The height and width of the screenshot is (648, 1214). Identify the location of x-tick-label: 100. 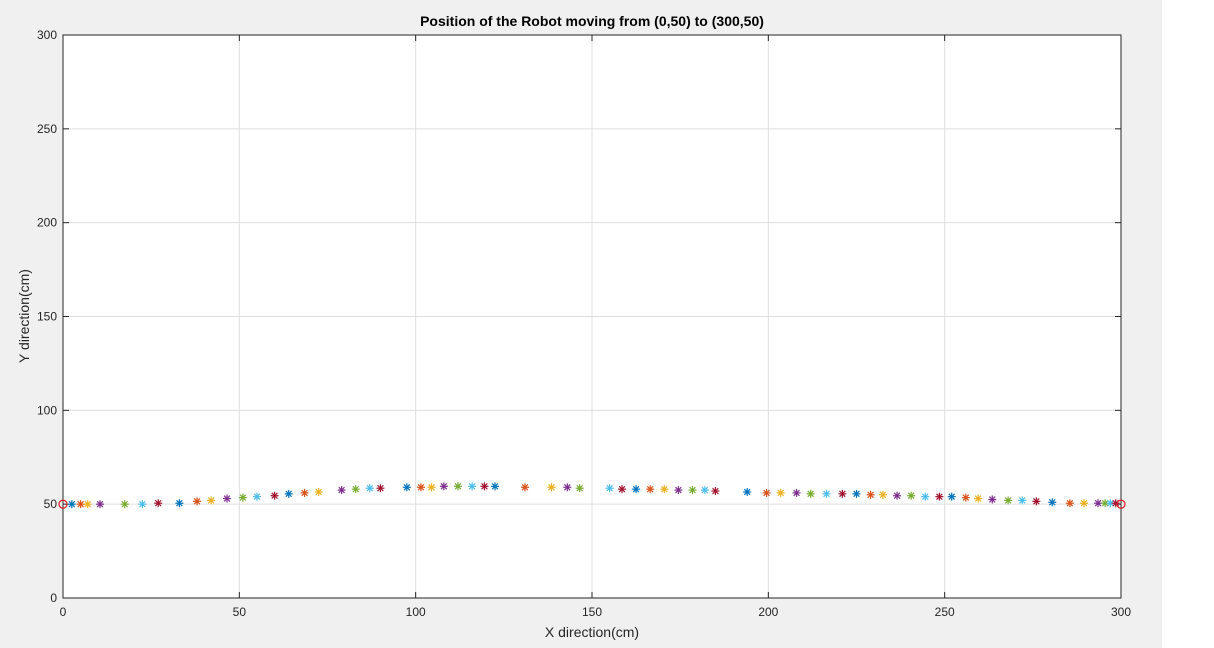
(416, 612).